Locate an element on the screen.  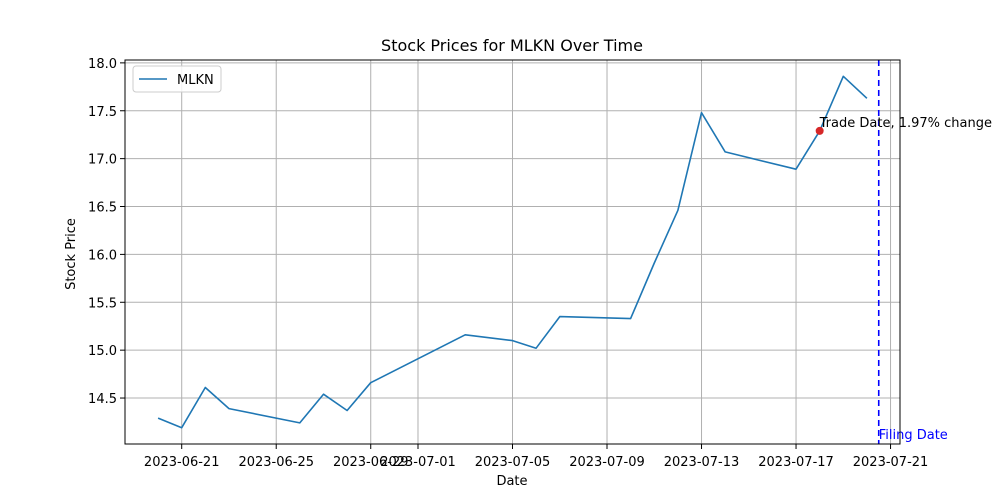
chart-title: Stock Prices for MLKN Over Time is located at coordinates (512, 45).